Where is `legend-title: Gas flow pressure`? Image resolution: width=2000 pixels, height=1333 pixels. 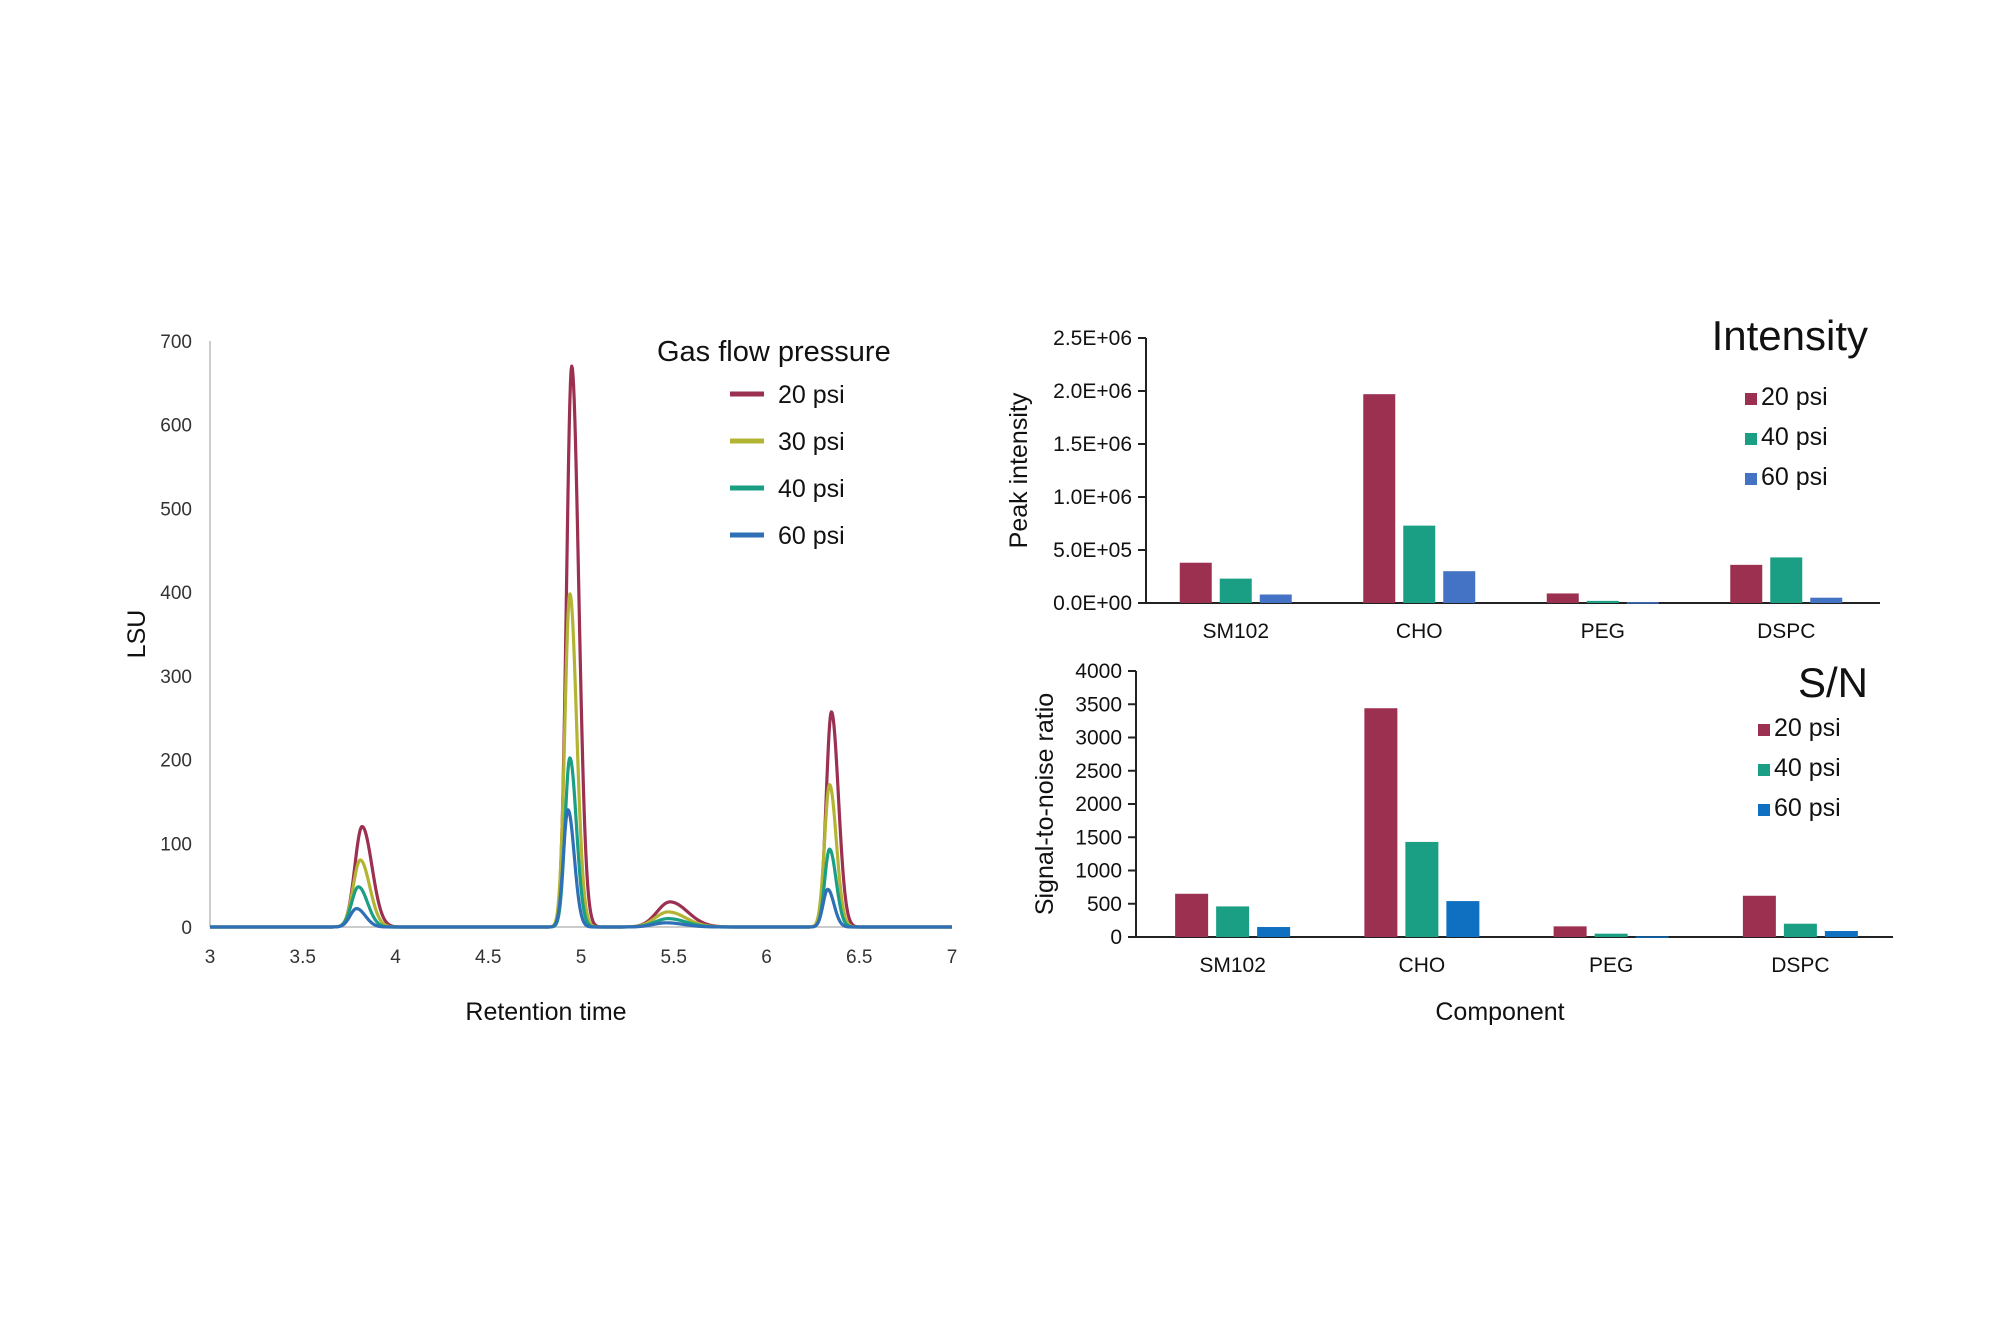 legend-title: Gas flow pressure is located at coordinates (774, 352).